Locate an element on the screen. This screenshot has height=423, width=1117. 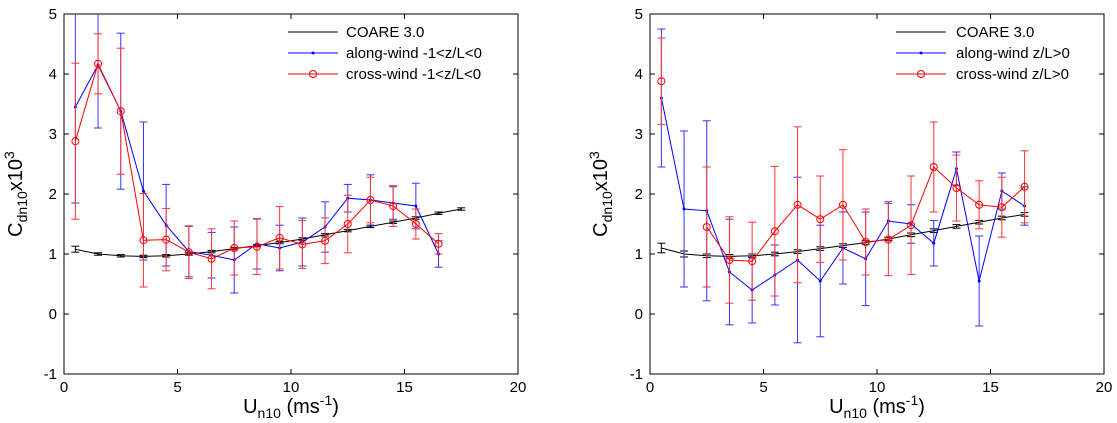
legend-label: cross-wind -1<z/L<0 is located at coordinates (413, 74).